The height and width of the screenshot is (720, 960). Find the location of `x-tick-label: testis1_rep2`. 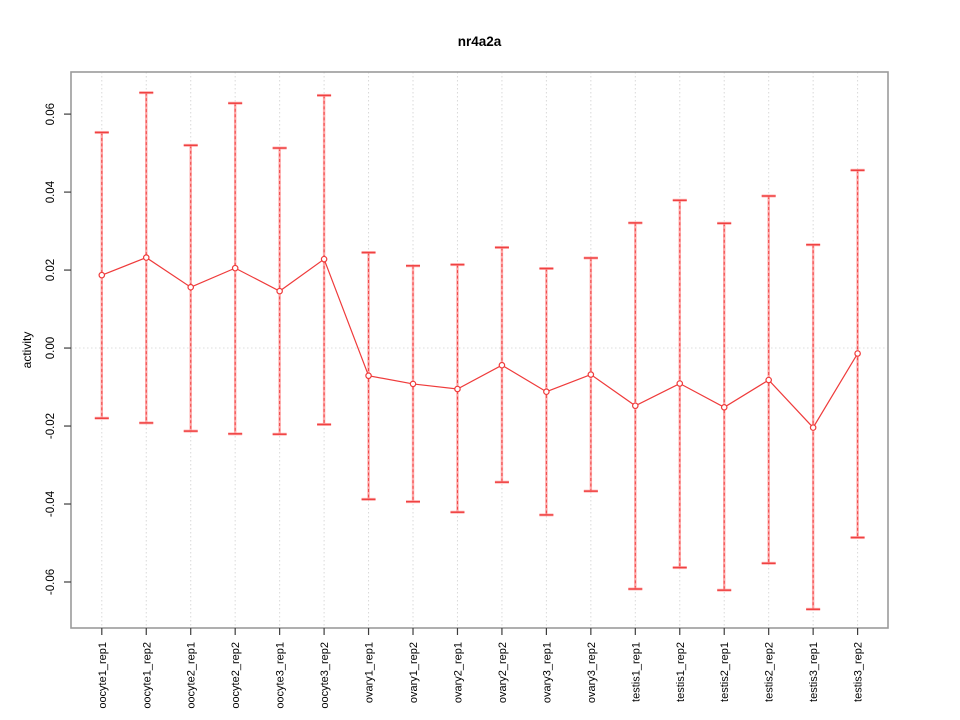

x-tick-label: testis1_rep2 is located at coordinates (681, 672).